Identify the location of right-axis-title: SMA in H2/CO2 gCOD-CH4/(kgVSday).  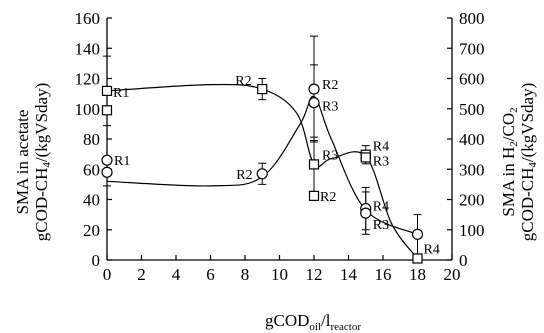
(519, 162).